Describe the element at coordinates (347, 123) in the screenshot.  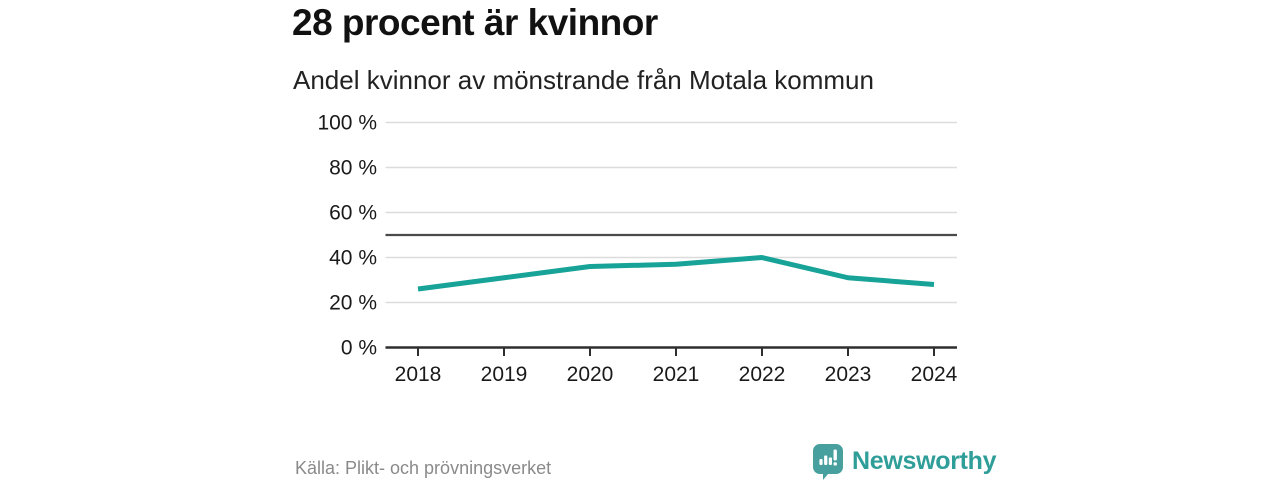
I see `y-axis-tick-label: 100 %` at that location.